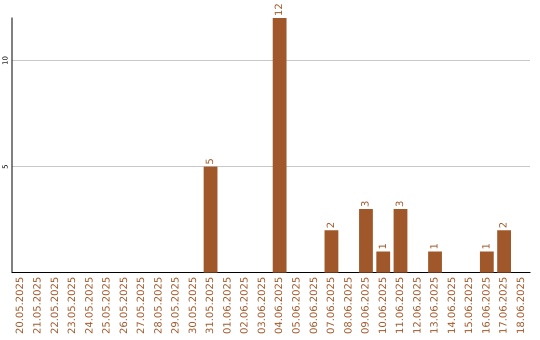 The width and height of the screenshot is (540, 340). Describe the element at coordinates (228, 305) in the screenshot. I see `x-tick-label: 01.06.2025` at that location.